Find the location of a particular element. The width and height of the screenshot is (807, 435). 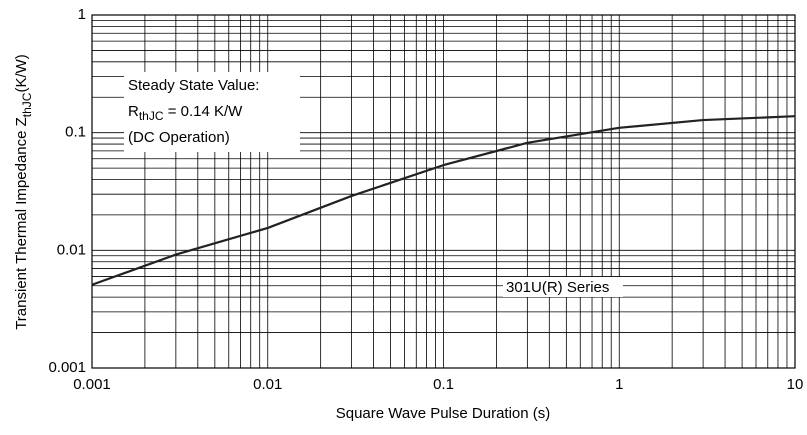

x-tick-label: 10 is located at coordinates (795, 384).